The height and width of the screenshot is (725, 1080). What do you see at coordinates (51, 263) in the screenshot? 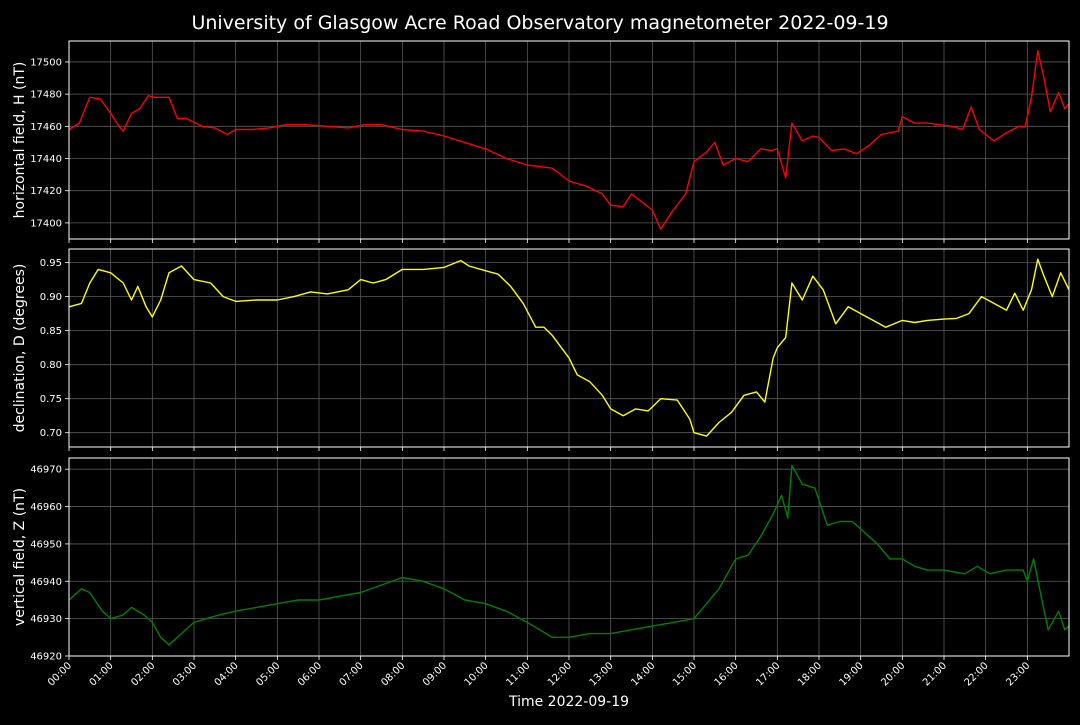
I see `panel-2-ytick-label-5: 0.95` at bounding box center [51, 263].